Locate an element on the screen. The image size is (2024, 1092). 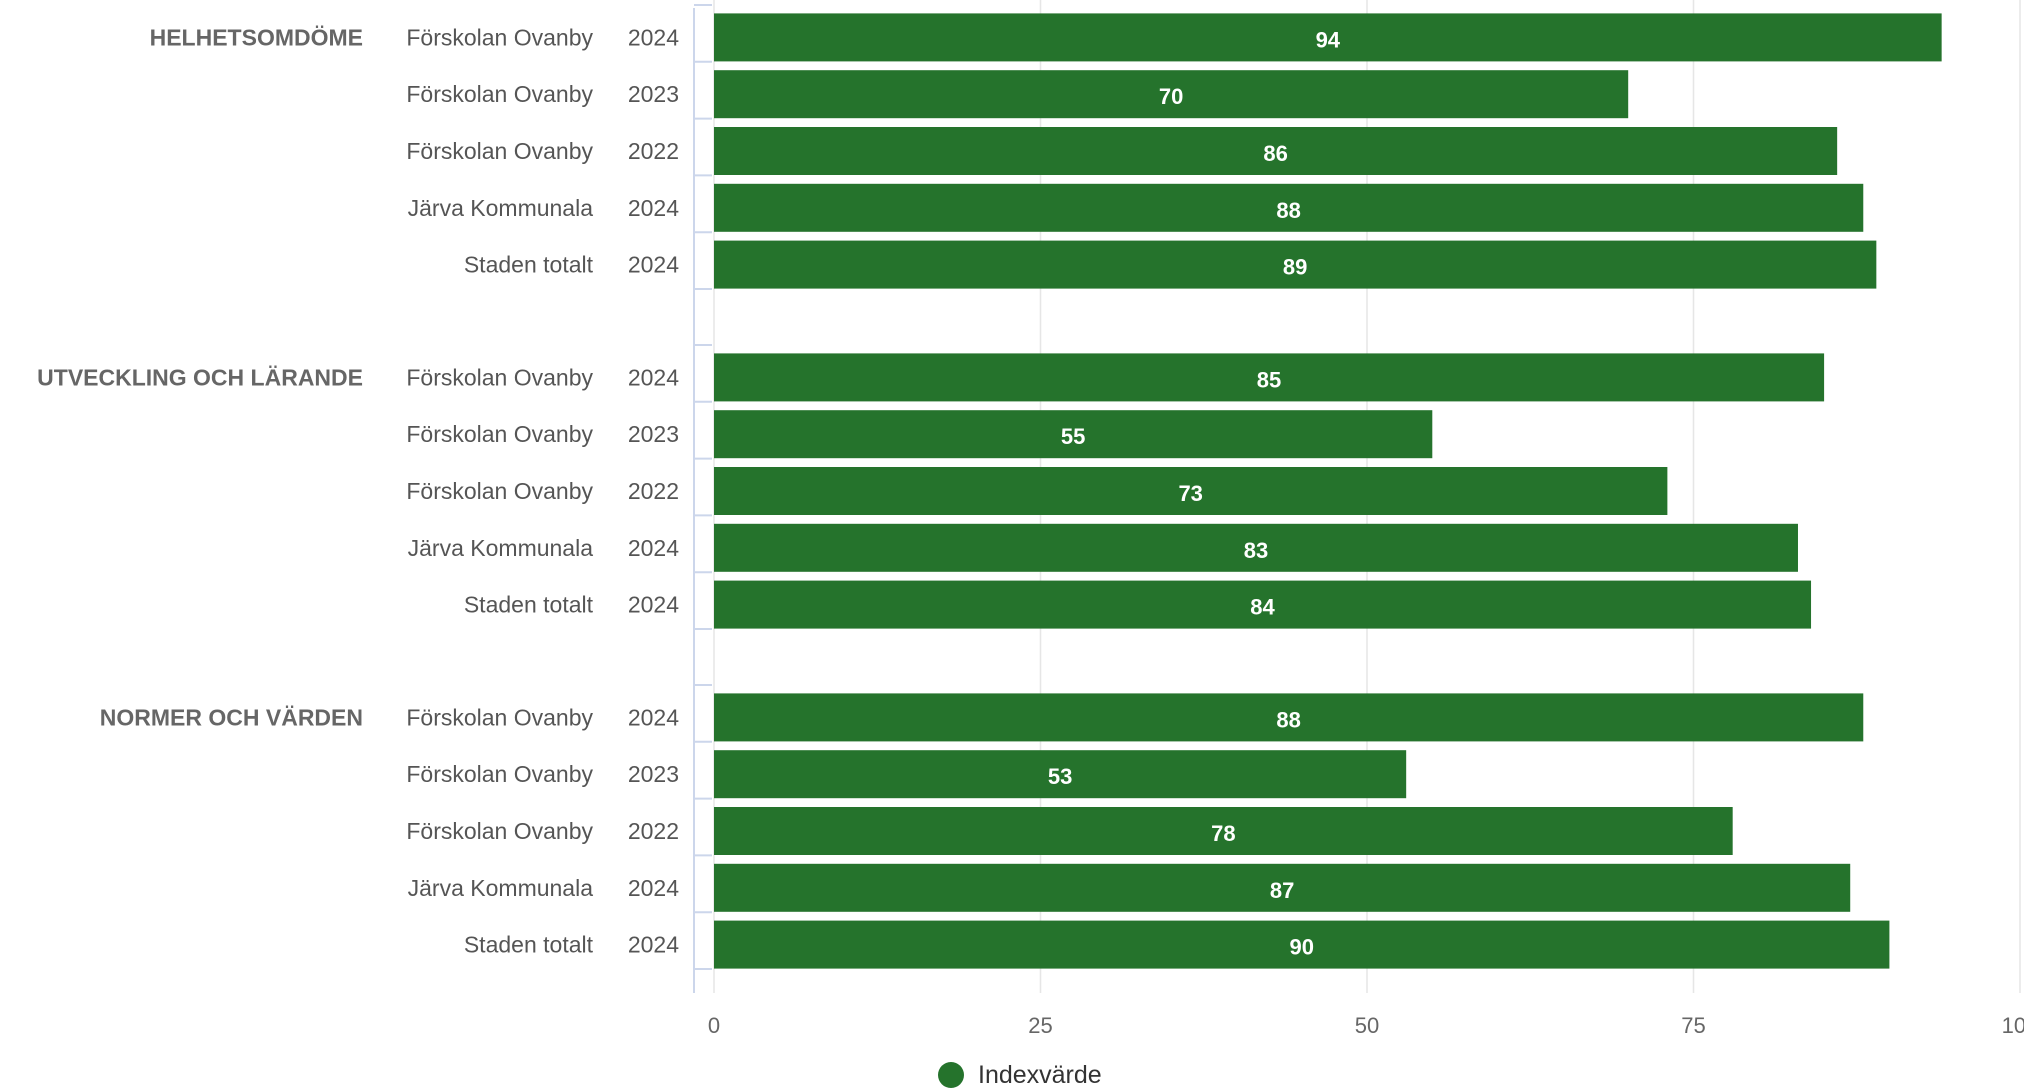
legend-label: Indexvärde is located at coordinates (1040, 1074).